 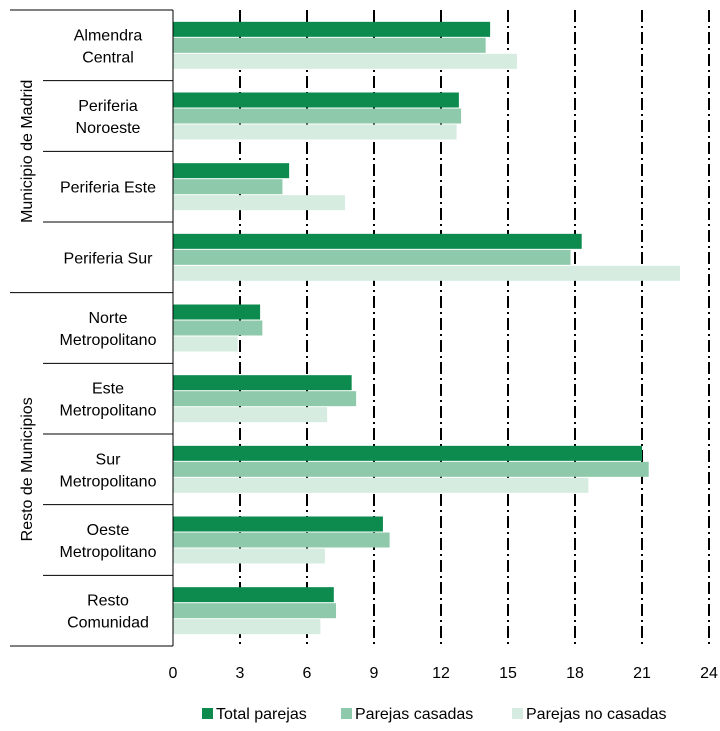 I want to click on category-label: Sur Metropolitano, so click(x=108, y=470).